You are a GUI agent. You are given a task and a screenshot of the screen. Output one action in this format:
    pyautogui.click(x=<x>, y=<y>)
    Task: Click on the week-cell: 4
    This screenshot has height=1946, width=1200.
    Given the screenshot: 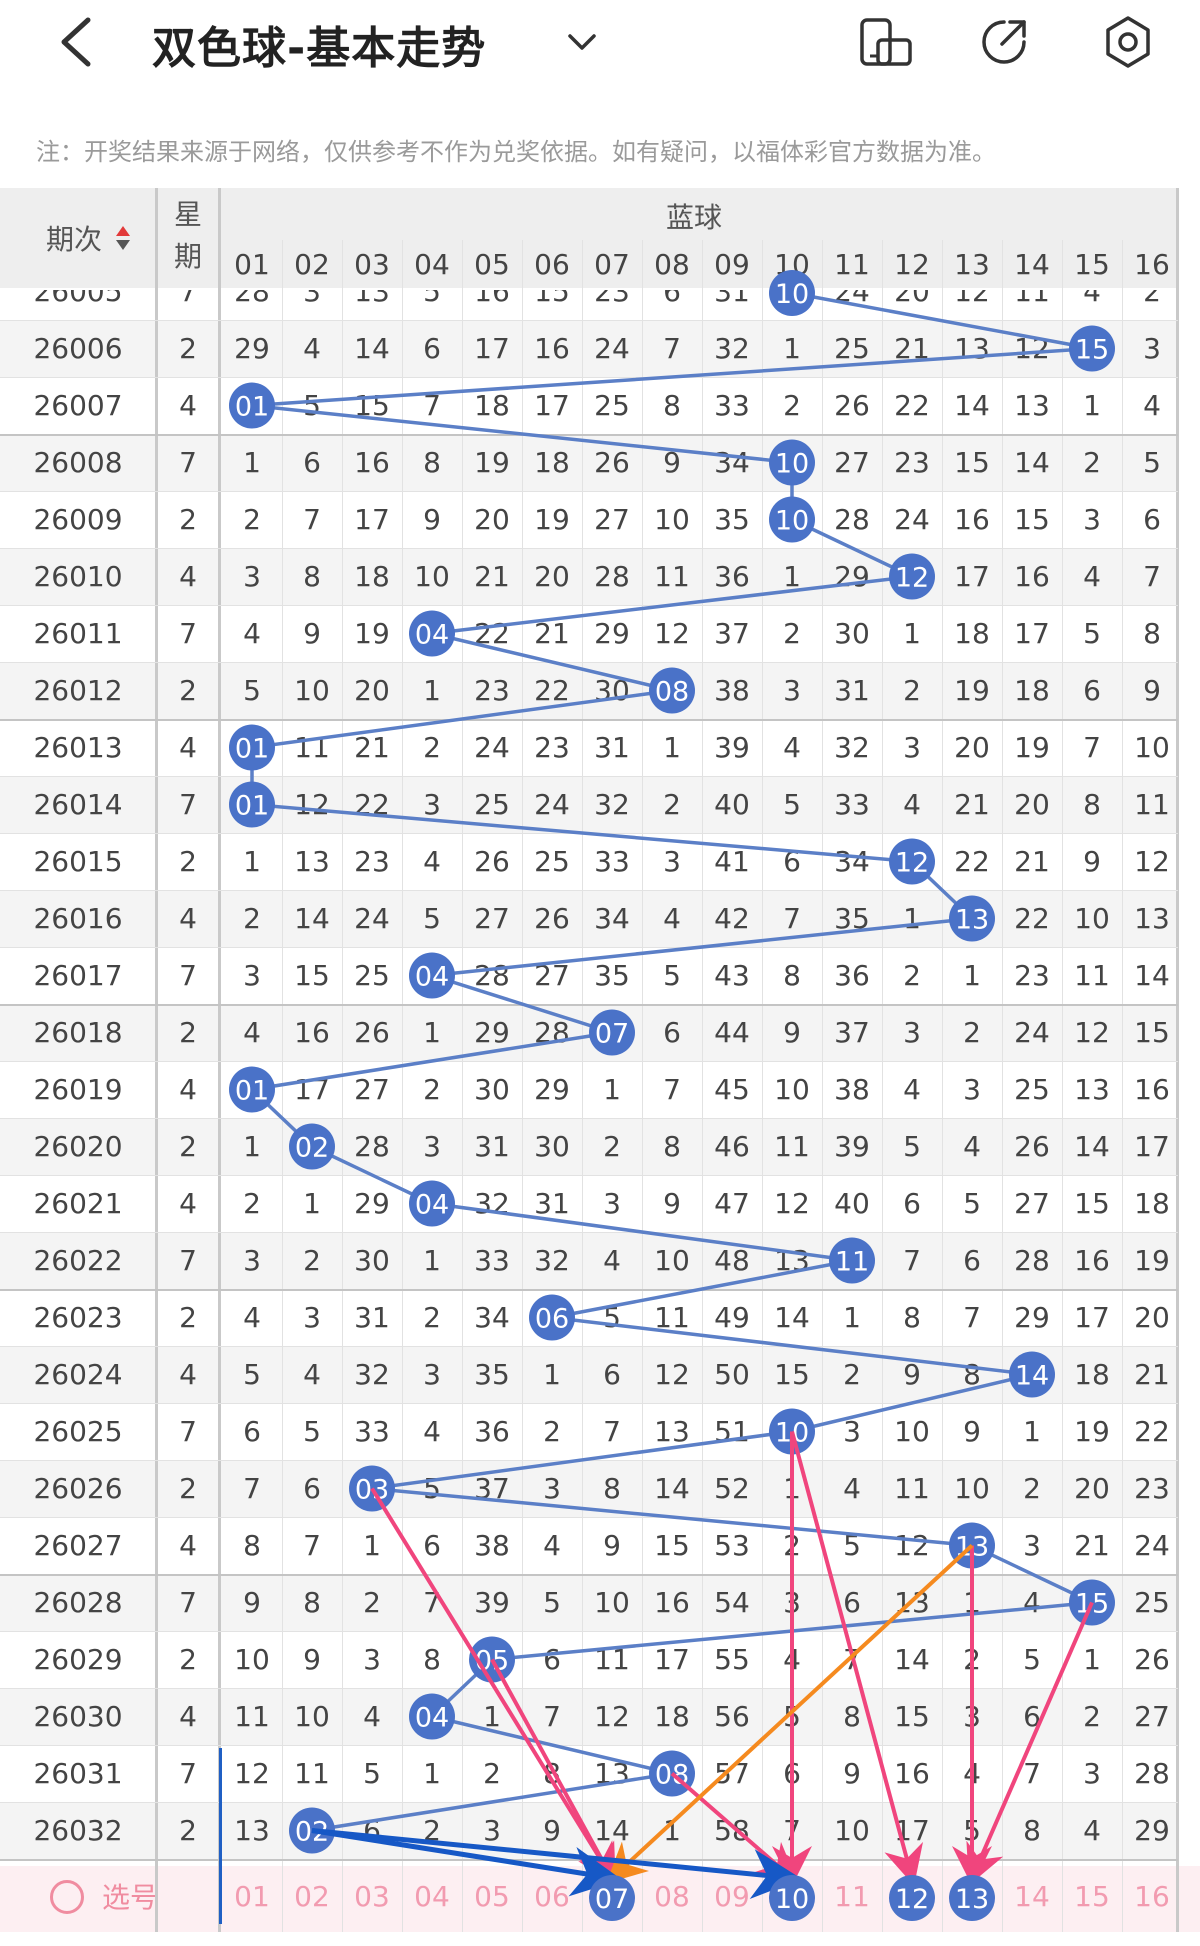 What is the action you would take?
    pyautogui.click(x=188, y=1089)
    